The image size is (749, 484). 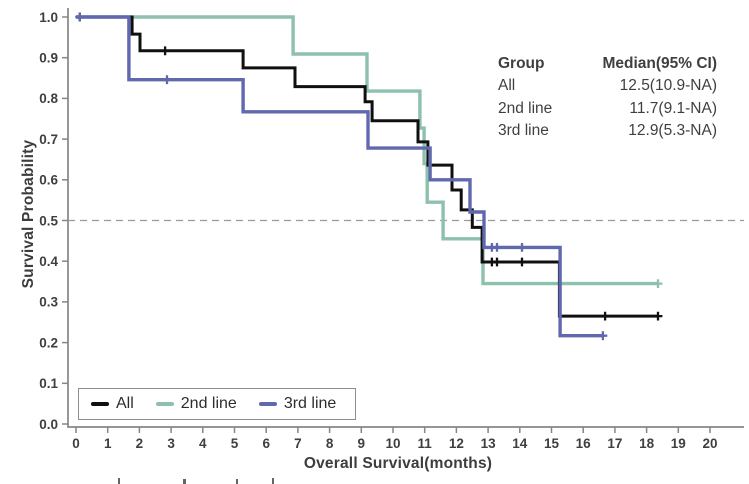 I want to click on legend-swatch-3rd-line, so click(x=267, y=404).